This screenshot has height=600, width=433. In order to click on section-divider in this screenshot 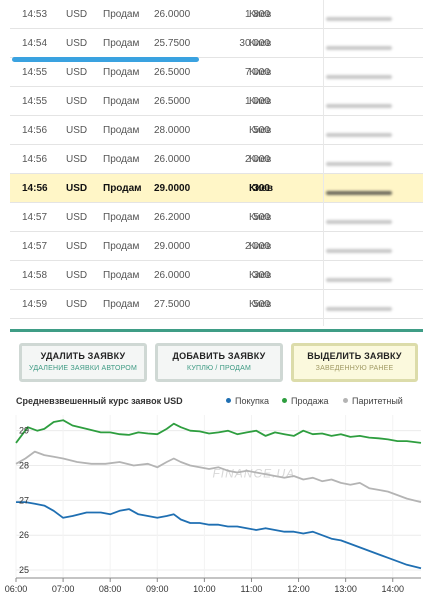, I will do `click(216, 330)`.